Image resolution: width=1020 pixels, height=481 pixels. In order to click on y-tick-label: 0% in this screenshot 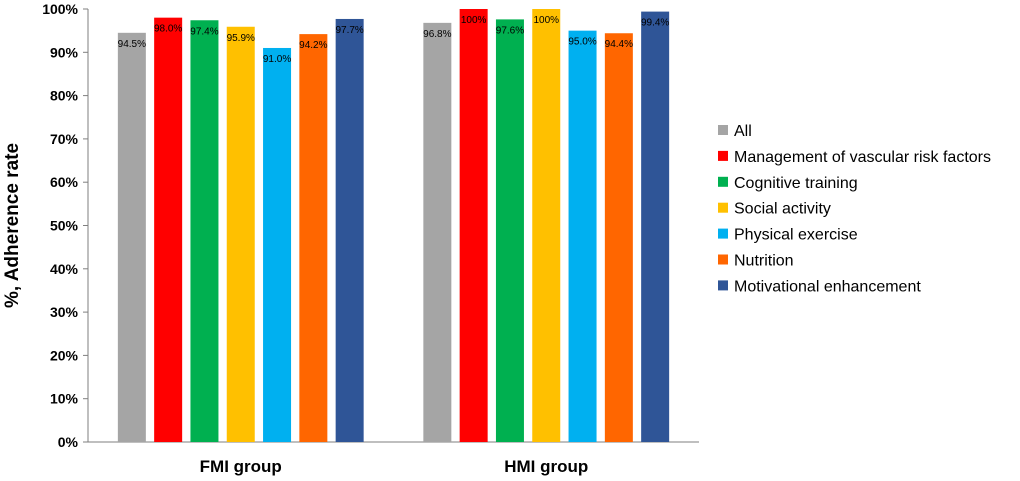, I will do `click(68, 442)`.